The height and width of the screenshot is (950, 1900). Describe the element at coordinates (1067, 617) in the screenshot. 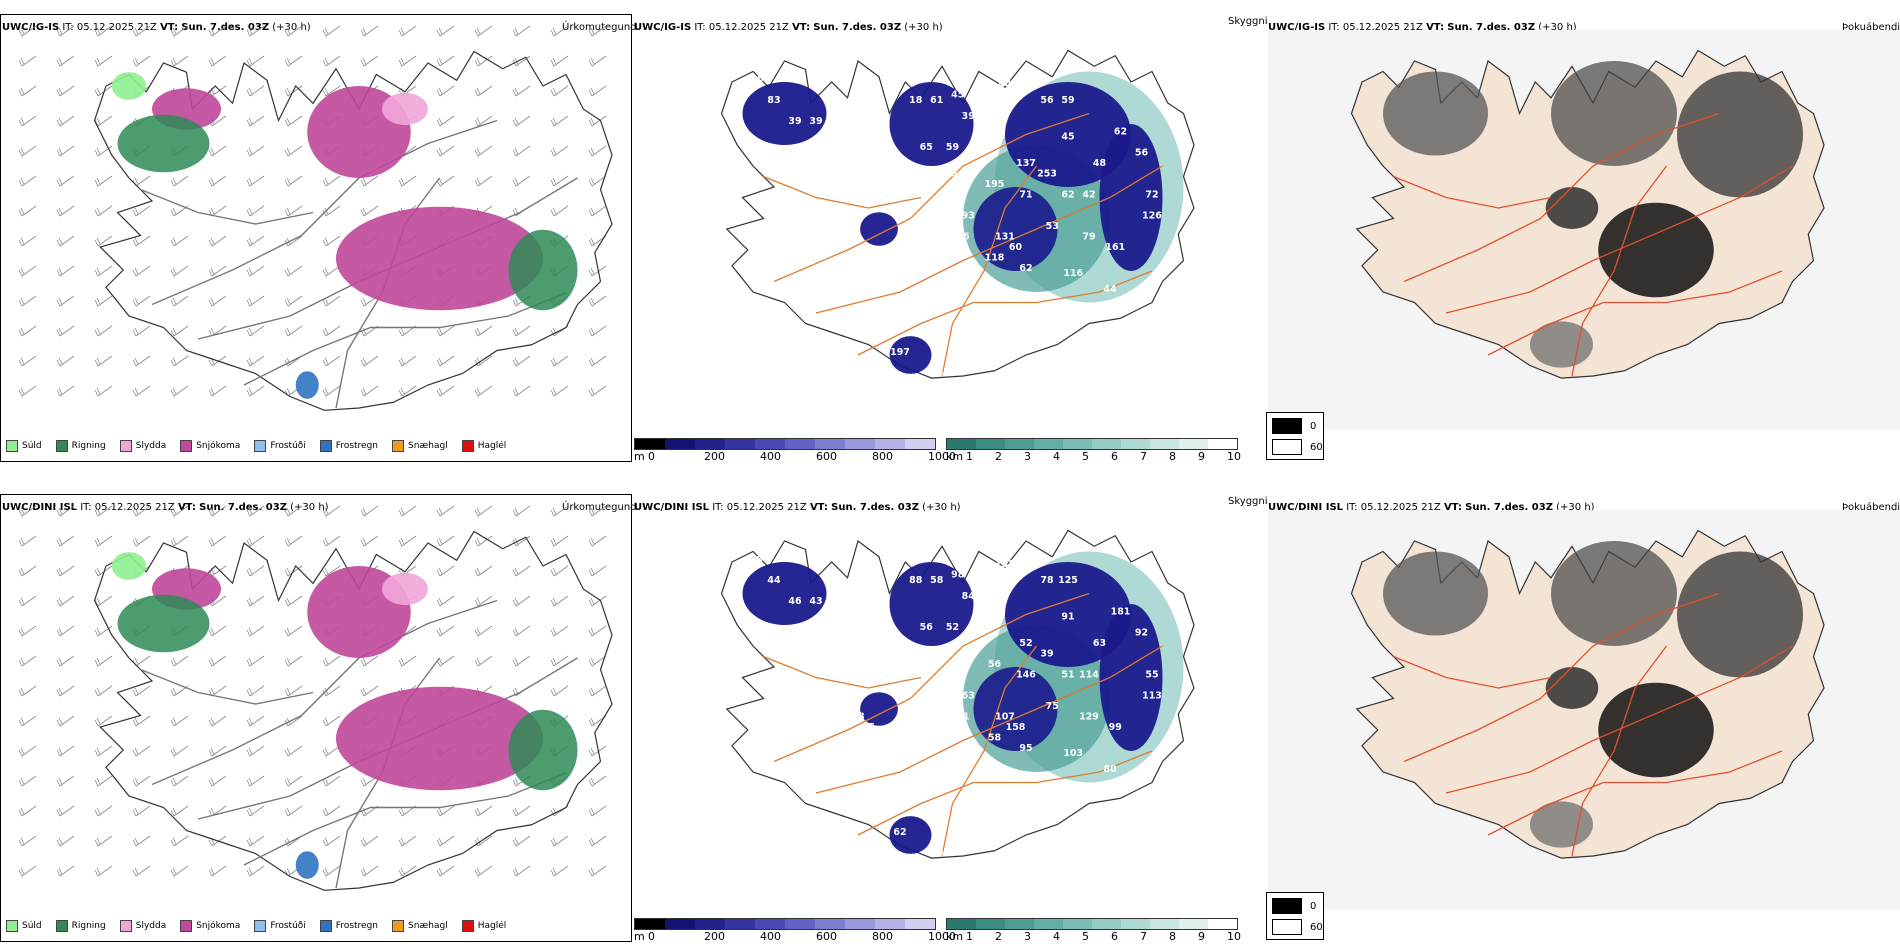

I see `ceiling-value-label: 91` at that location.